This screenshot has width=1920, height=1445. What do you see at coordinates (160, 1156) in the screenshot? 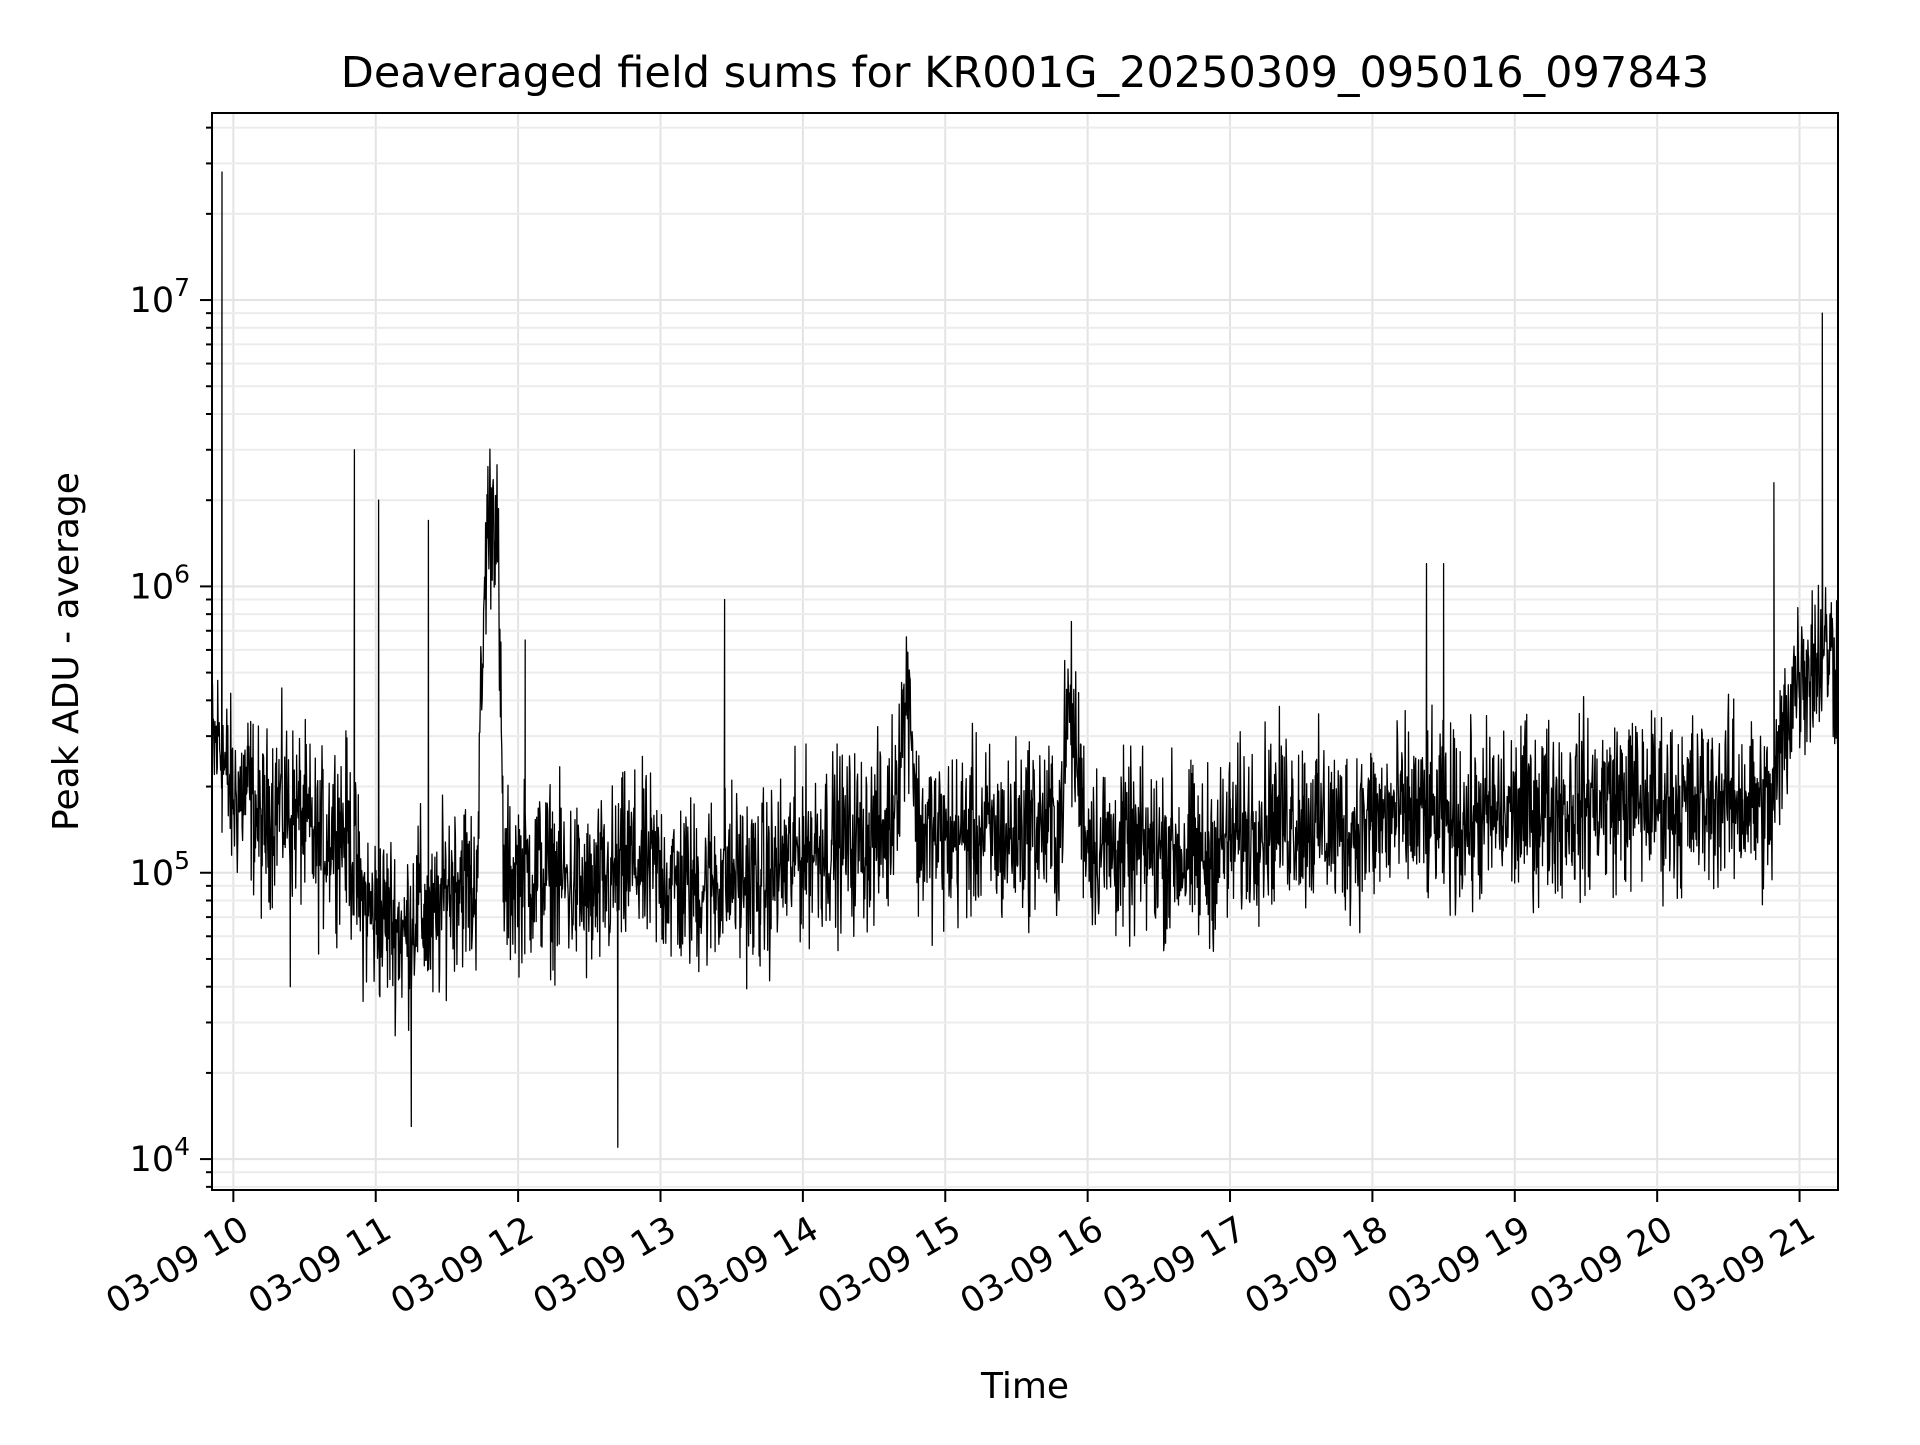
I see `y-tick-label: 10⁴` at bounding box center [160, 1156].